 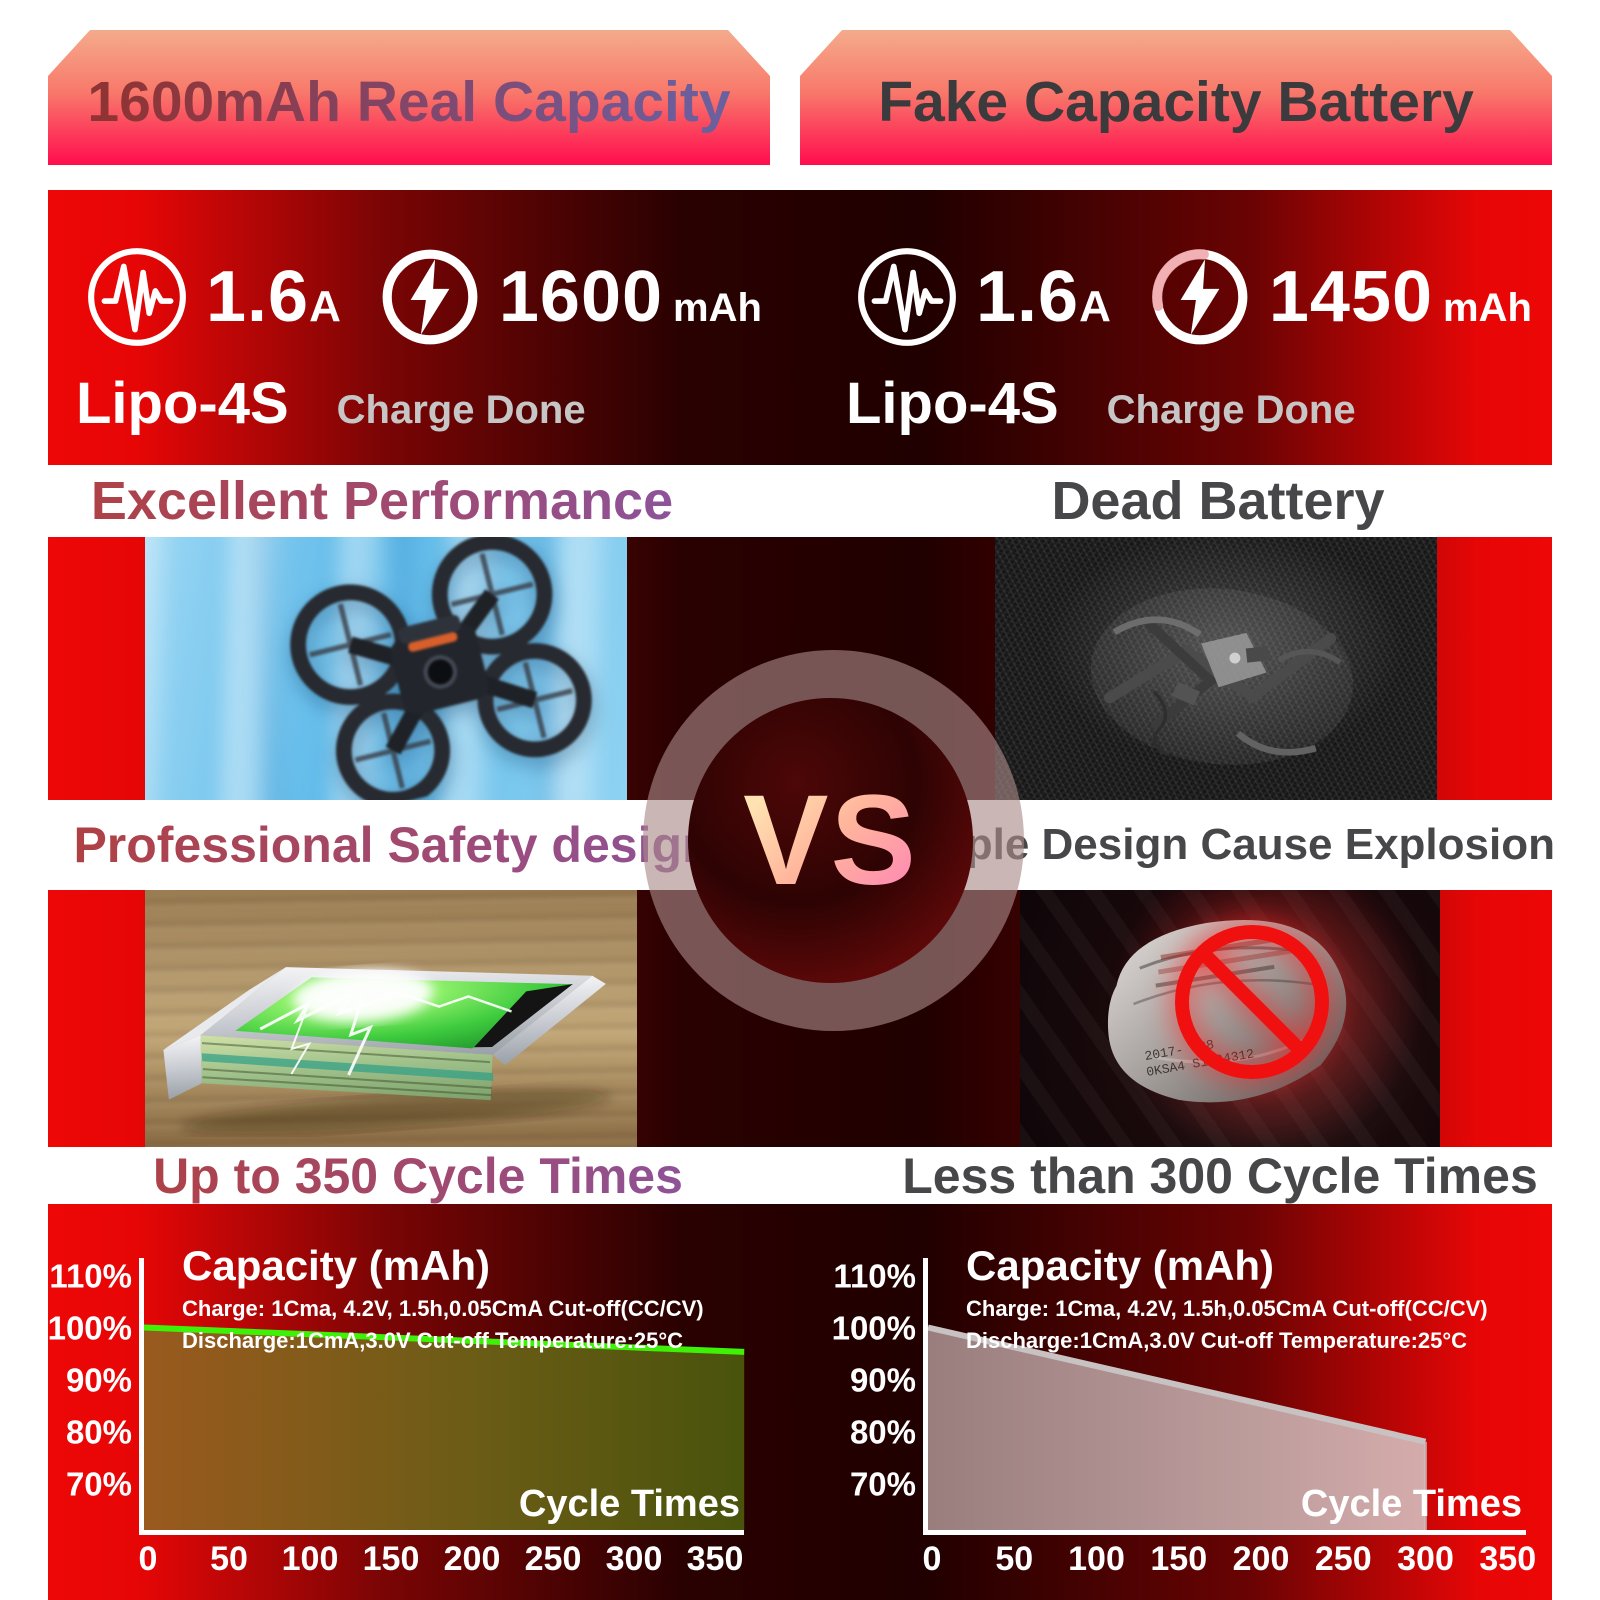 What do you see at coordinates (393, 845) in the screenshot?
I see `professional-safety-heading: Professional Safety design` at bounding box center [393, 845].